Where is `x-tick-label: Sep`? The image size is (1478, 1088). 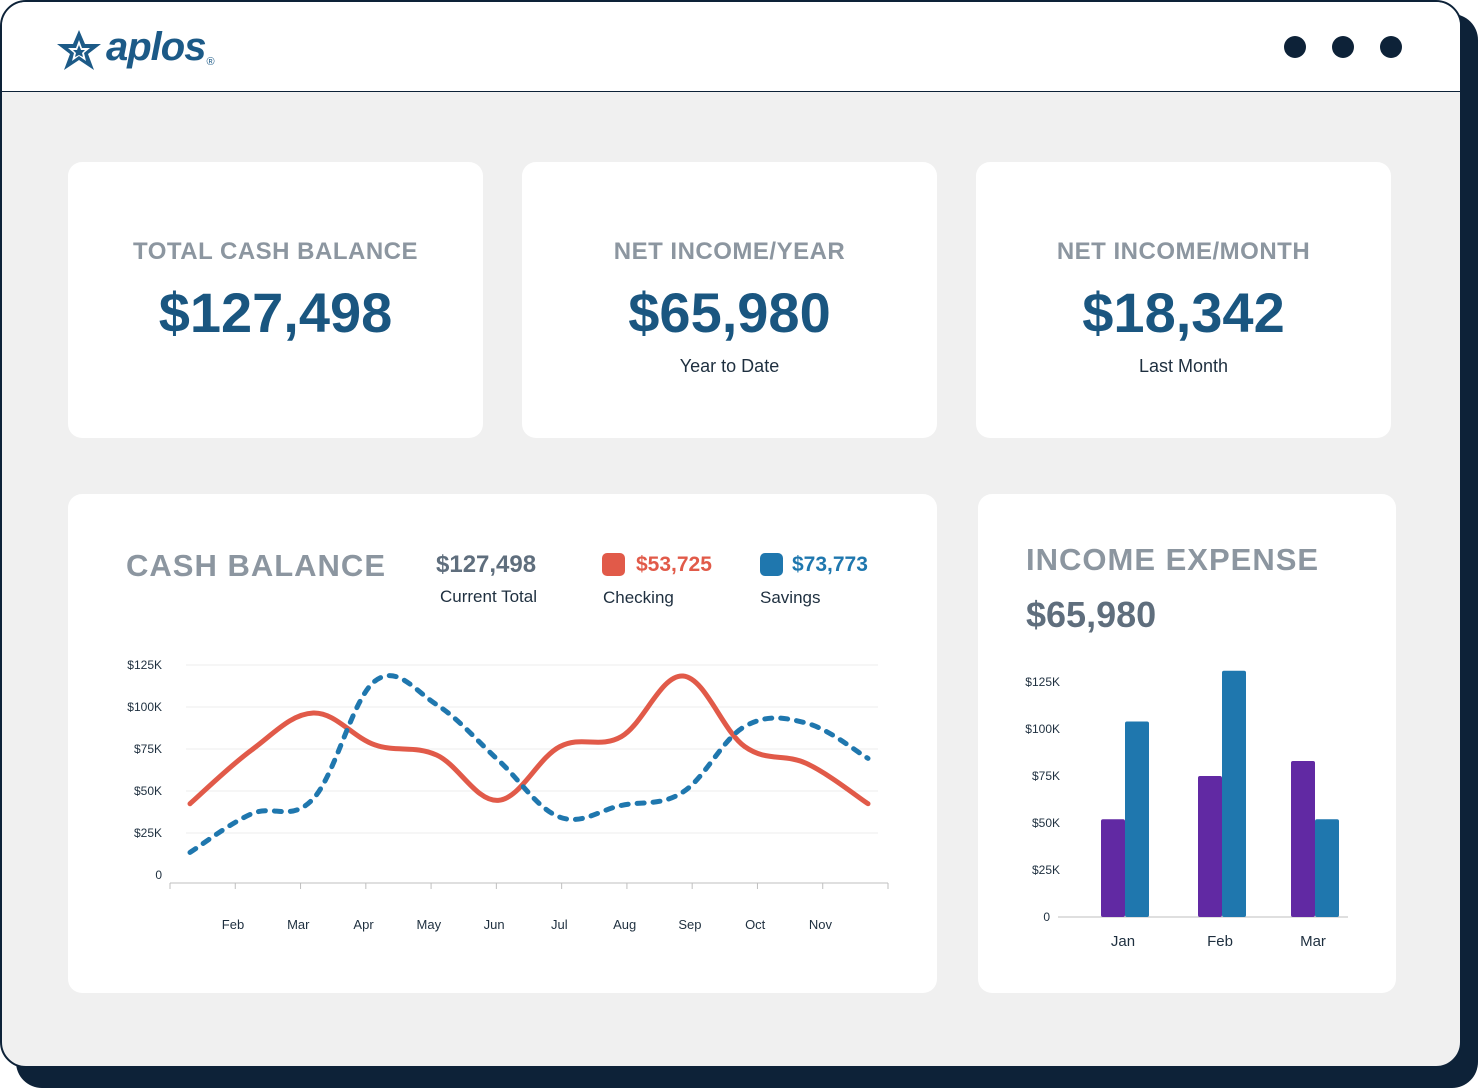
x-tick-label: Sep is located at coordinates (689, 924).